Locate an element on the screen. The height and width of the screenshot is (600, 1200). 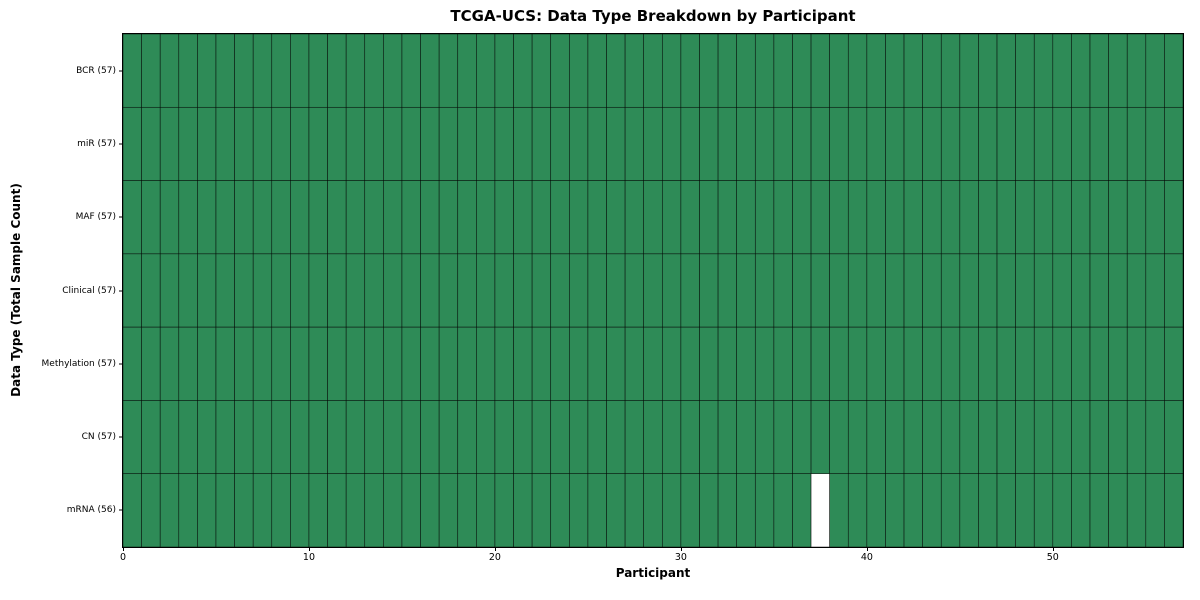
x-tick-mark is located at coordinates (1053, 549).